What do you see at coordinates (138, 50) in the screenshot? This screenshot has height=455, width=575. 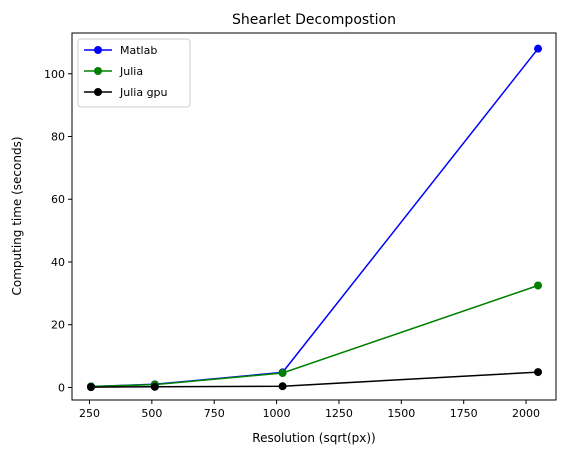 I see `legend-label-0: Matlab` at bounding box center [138, 50].